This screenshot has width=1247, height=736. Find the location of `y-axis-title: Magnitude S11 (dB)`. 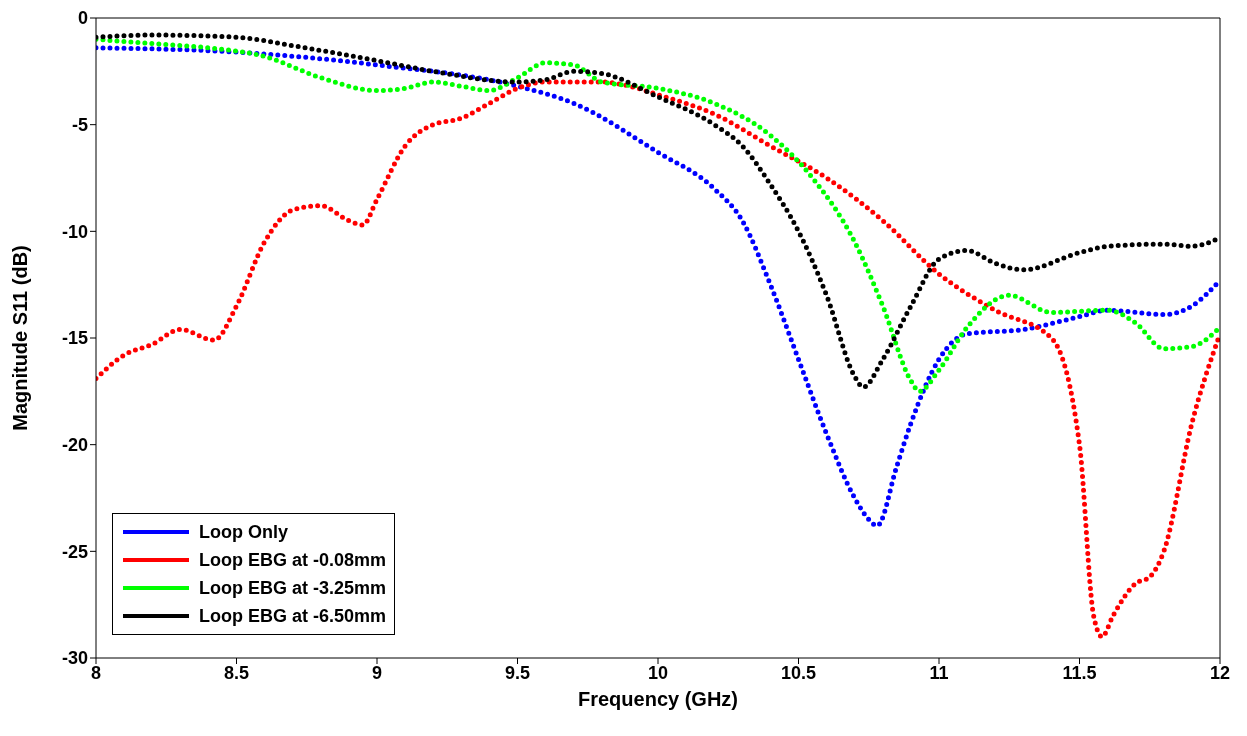

y-axis-title: Magnitude S11 (dB) is located at coordinates (20, 338).